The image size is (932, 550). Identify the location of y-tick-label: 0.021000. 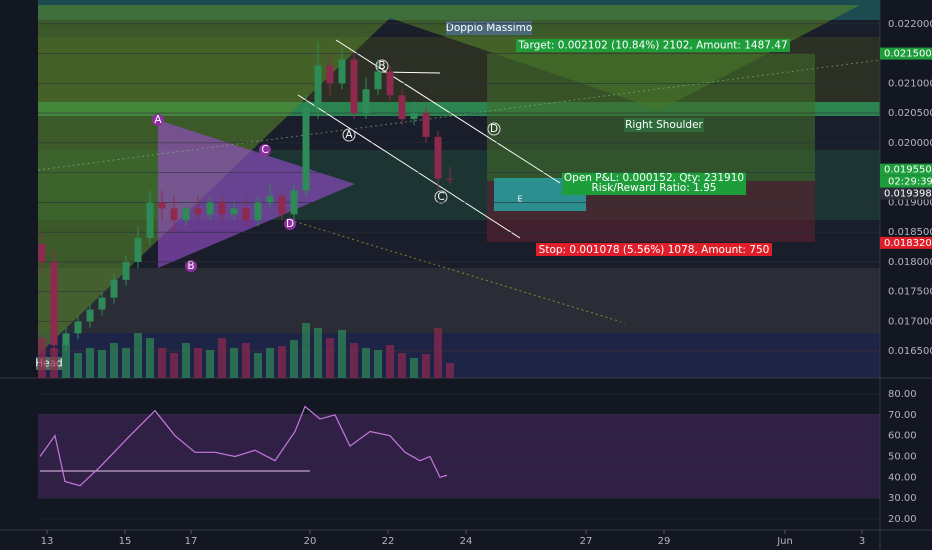
(910, 83).